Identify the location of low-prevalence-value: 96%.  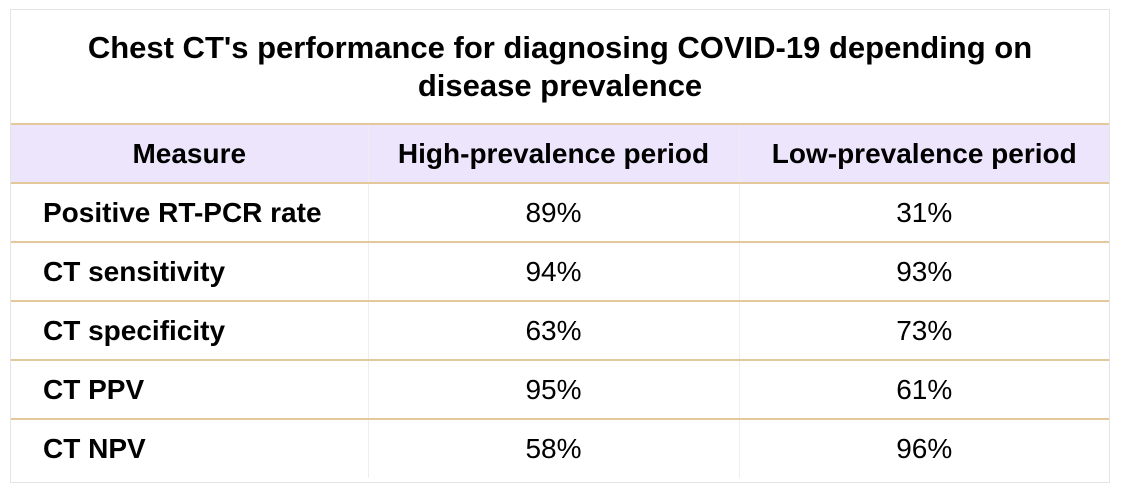
(923, 448).